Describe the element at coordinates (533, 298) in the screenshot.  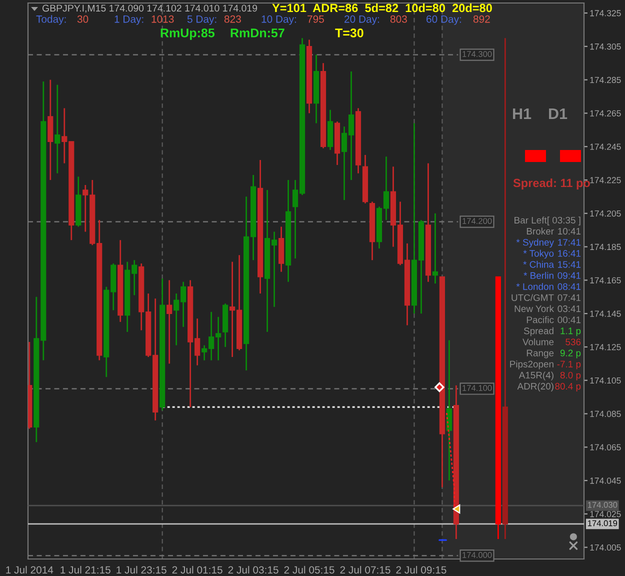
I see `annotation: UTC/GMT` at that location.